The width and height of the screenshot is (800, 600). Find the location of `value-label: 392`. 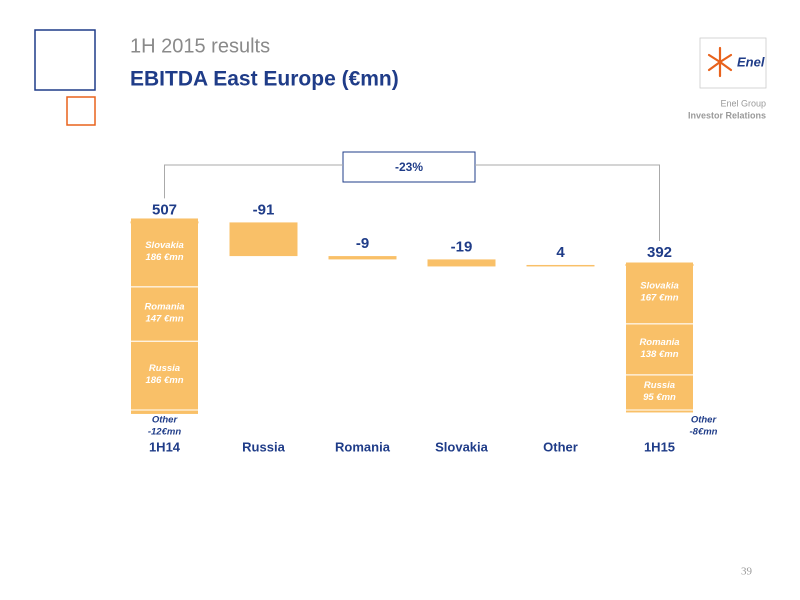

value-label: 392 is located at coordinates (659, 252).